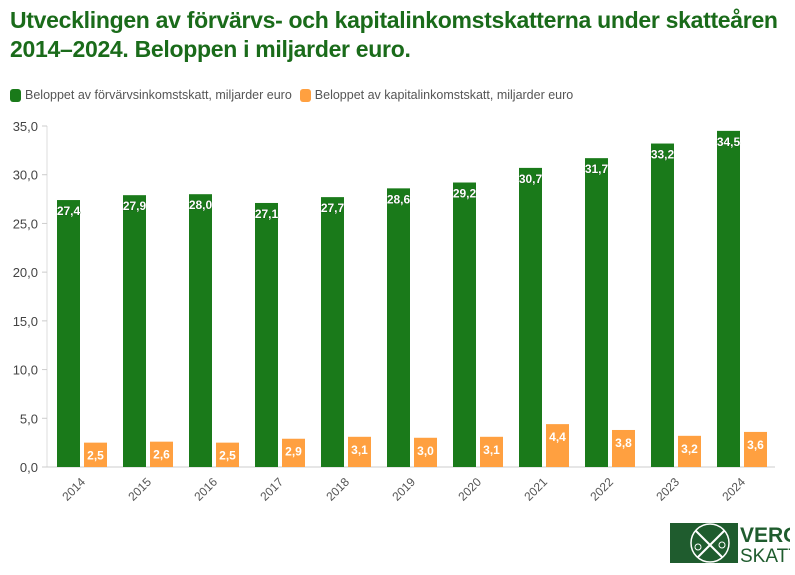 This screenshot has width=795, height=575. Describe the element at coordinates (29, 467) in the screenshot. I see `y-tick-label: 0,0` at that location.